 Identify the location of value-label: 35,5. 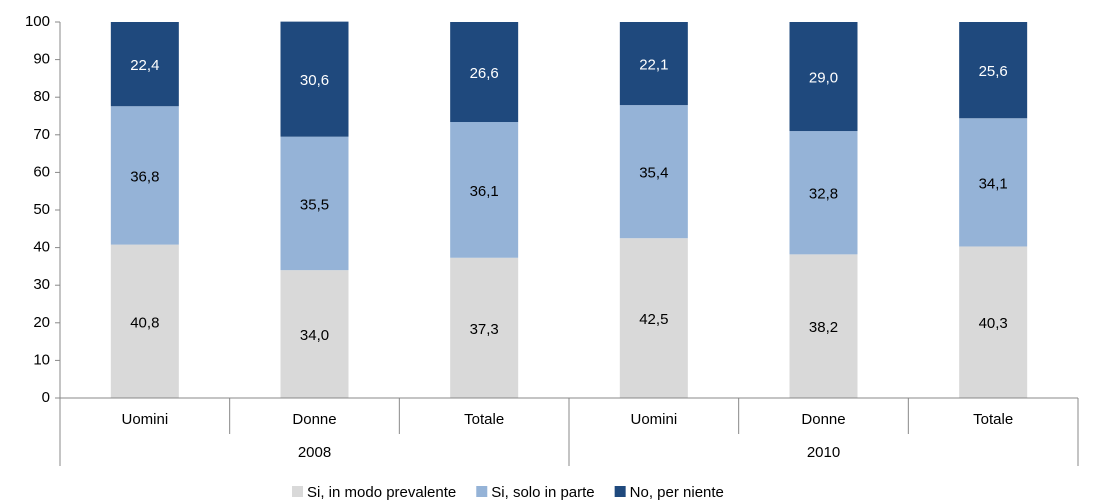
(314, 204).